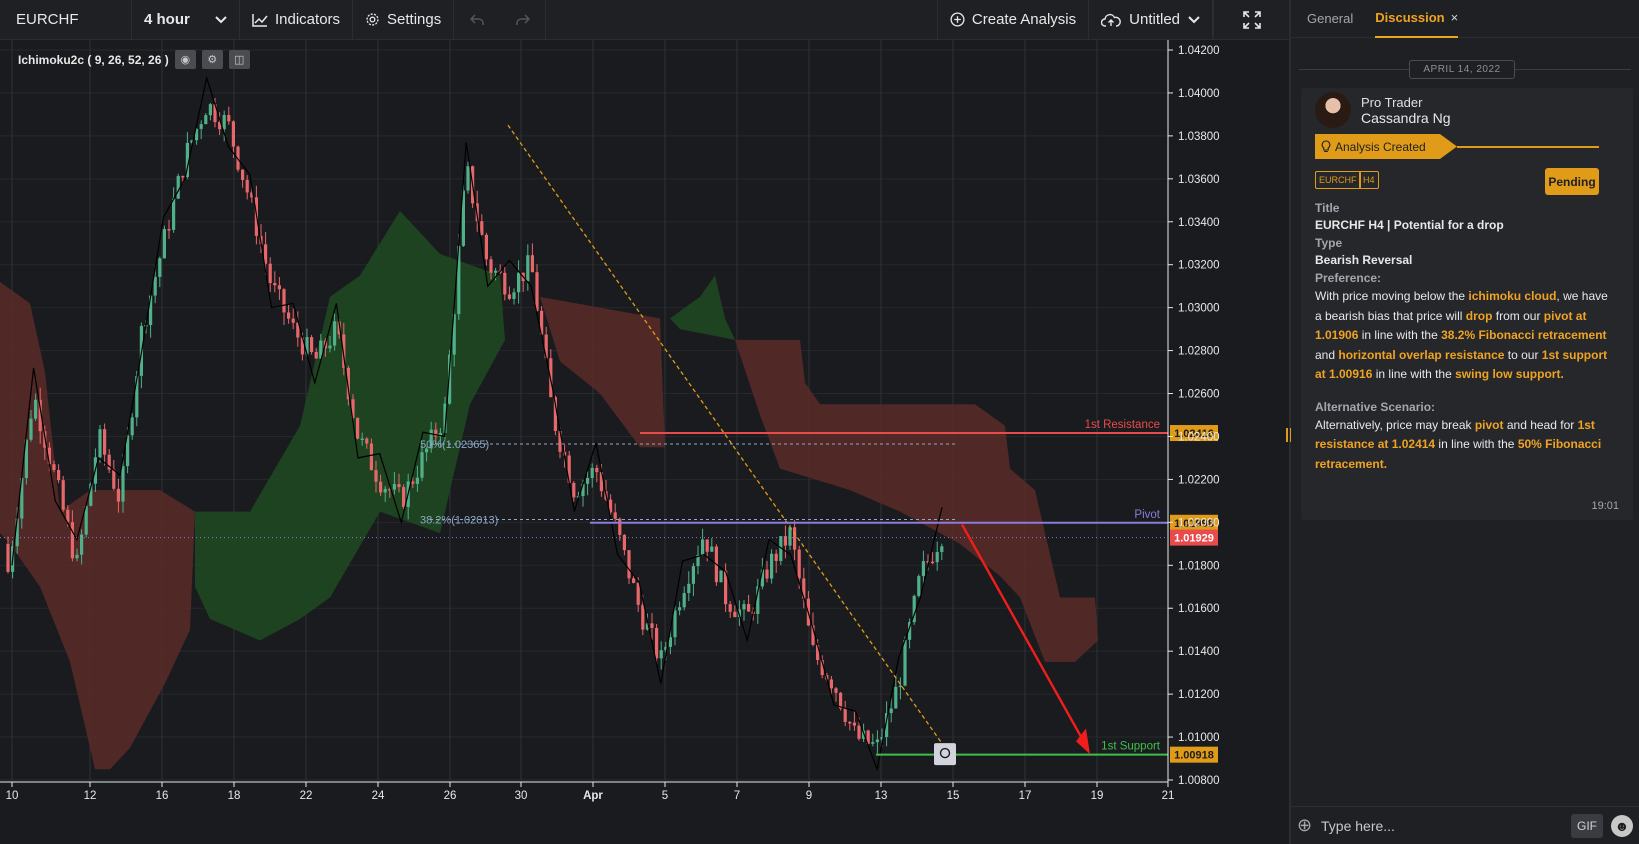 The height and width of the screenshot is (844, 1639). I want to click on symbol-selector: EURCHF, so click(66, 20).